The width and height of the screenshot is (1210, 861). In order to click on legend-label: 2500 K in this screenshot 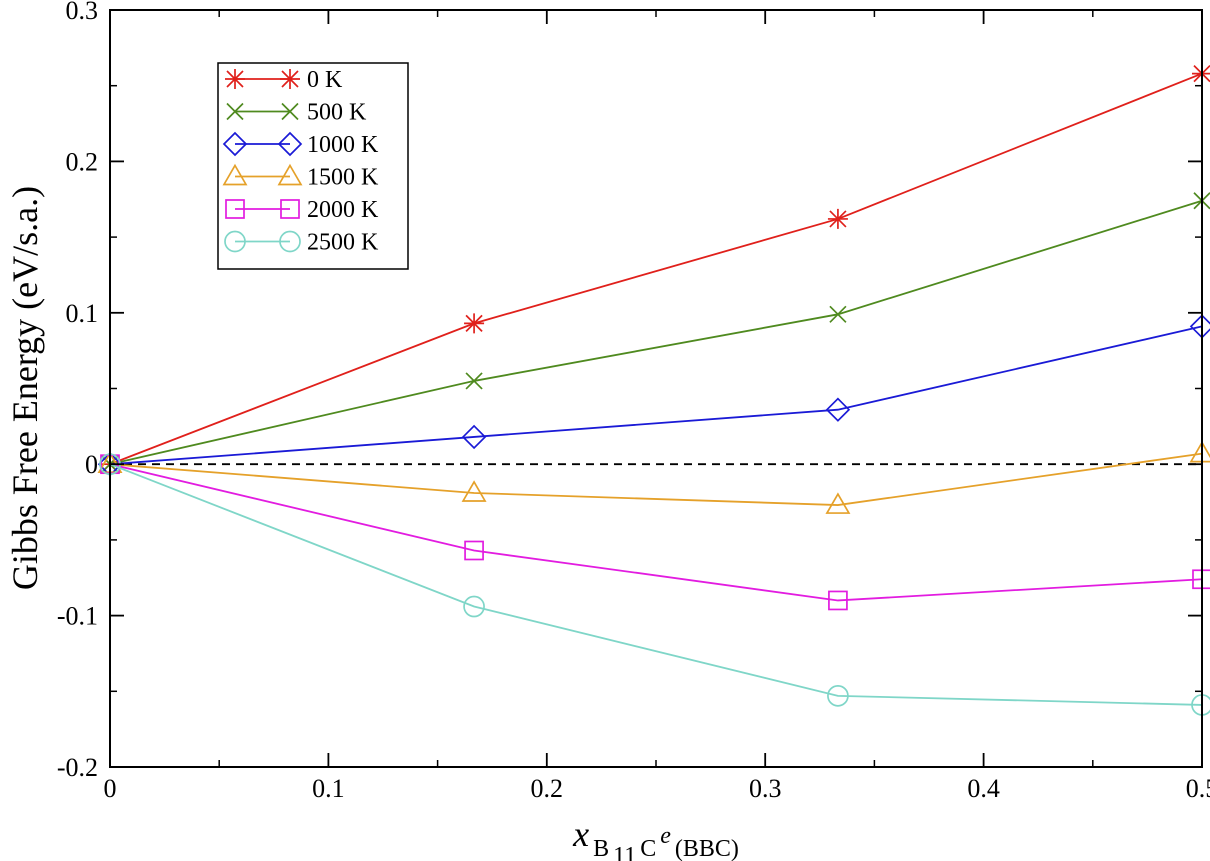, I will do `click(343, 243)`.